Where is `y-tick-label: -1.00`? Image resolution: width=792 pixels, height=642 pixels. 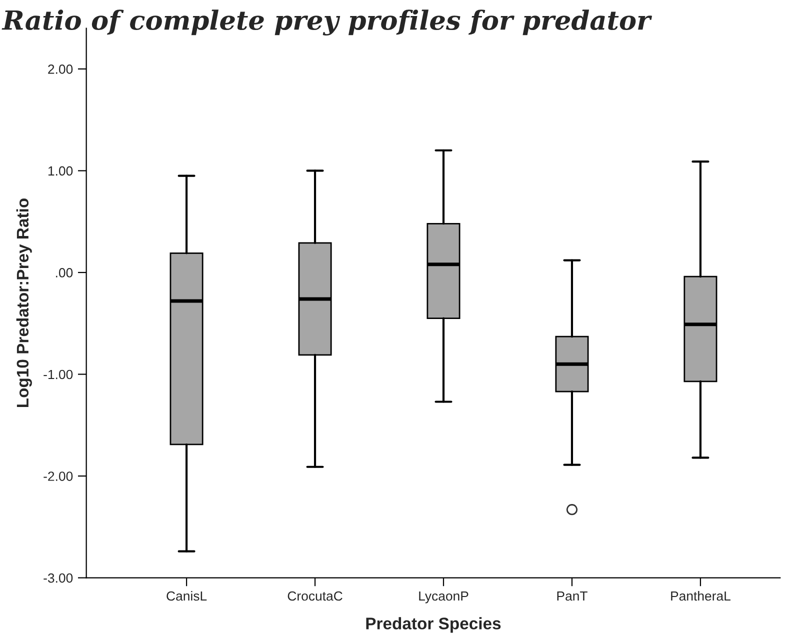
y-tick-label: -1.00 is located at coordinates (58, 375).